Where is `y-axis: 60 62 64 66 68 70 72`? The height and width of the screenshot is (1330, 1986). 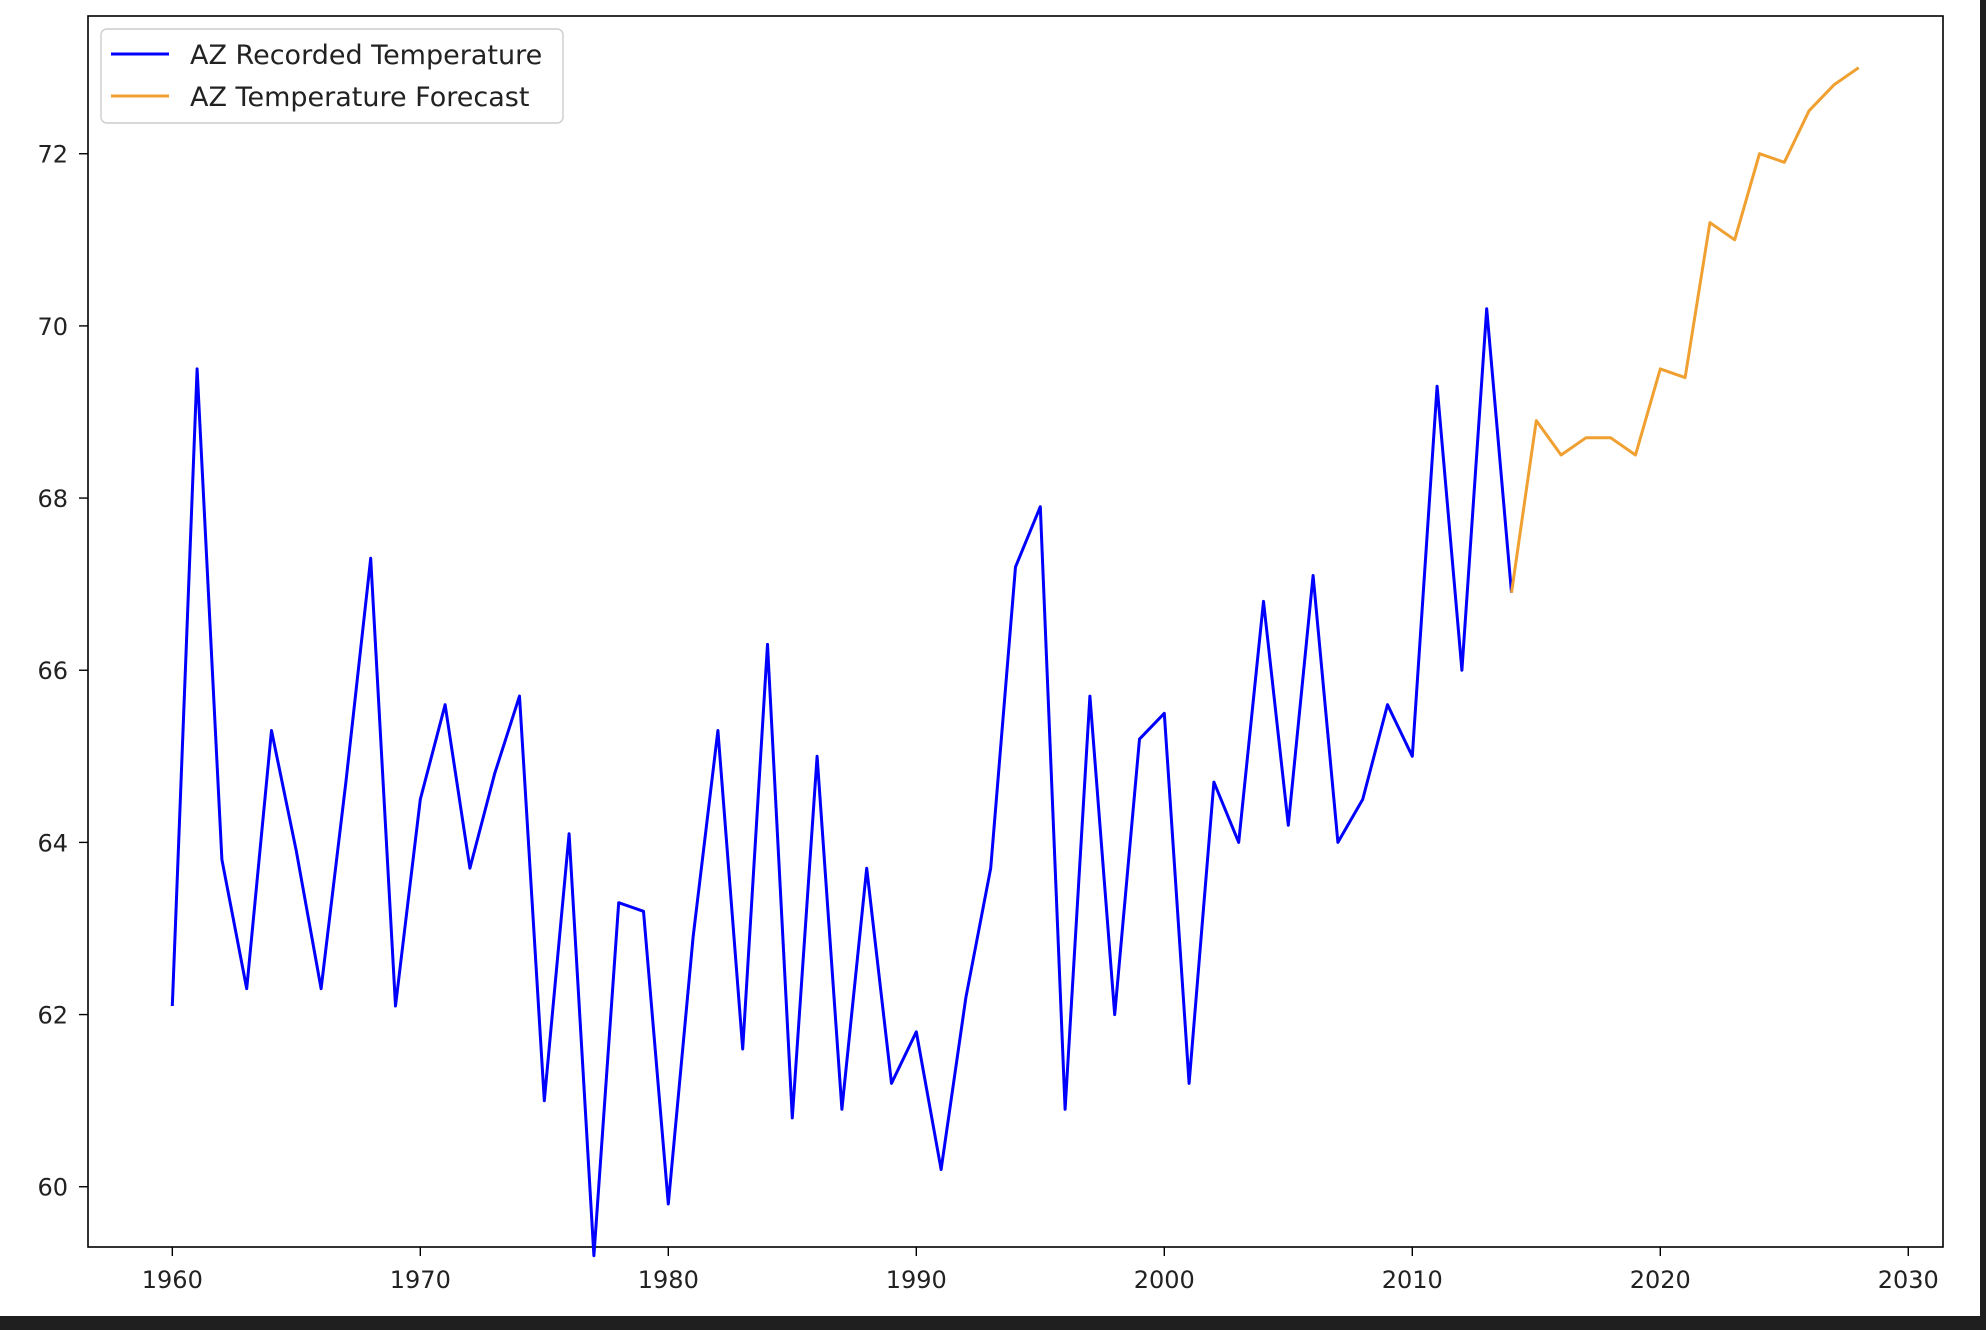
y-axis: 60 62 64 66 68 70 72 is located at coordinates (62, 671).